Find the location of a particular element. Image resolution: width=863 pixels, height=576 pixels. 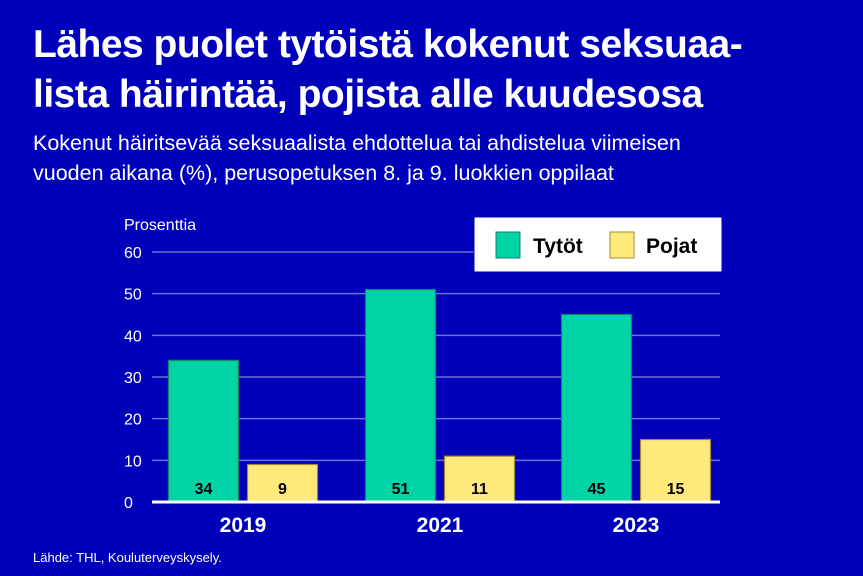

x-tick-label: 2019 is located at coordinates (243, 525).